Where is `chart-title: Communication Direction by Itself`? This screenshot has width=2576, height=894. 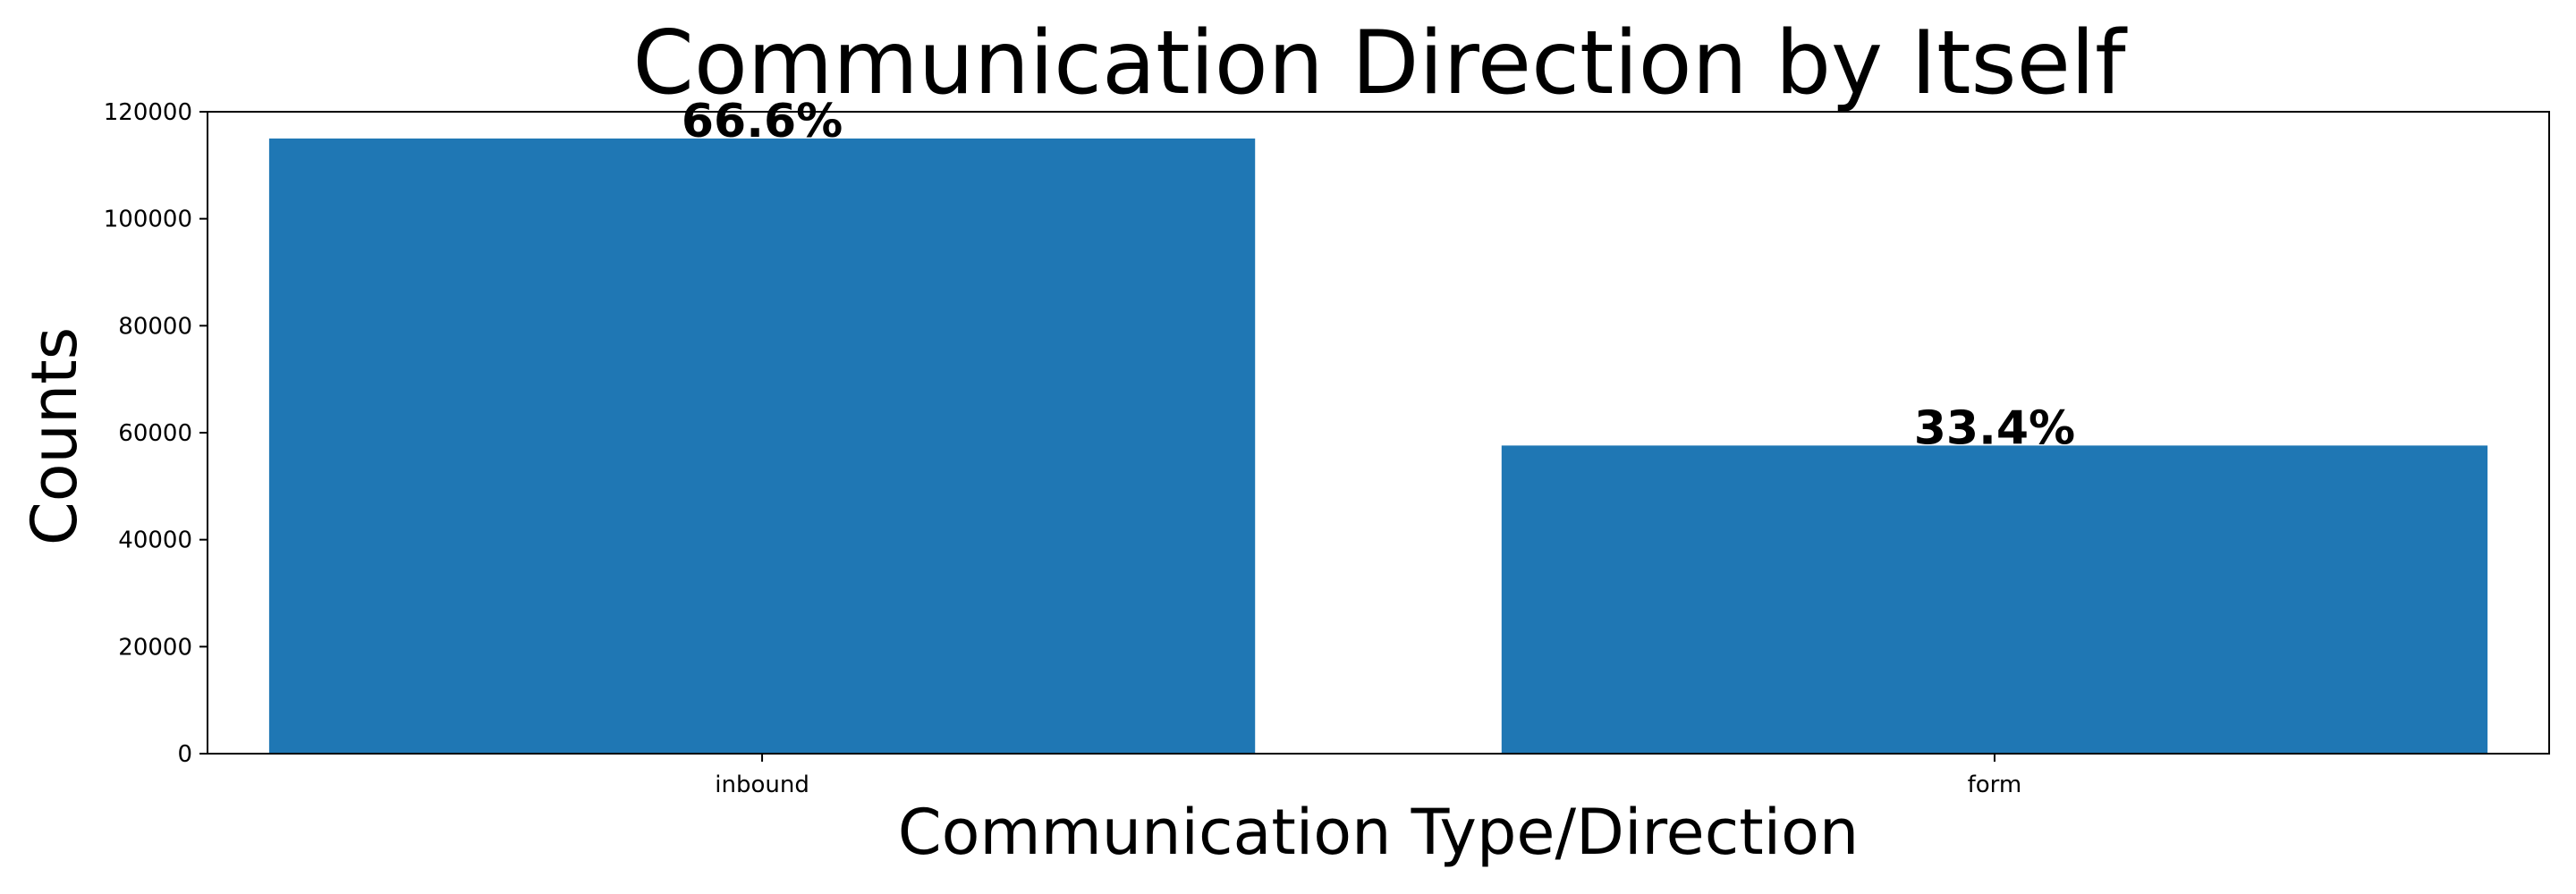 chart-title: Communication Direction by Itself is located at coordinates (1380, 63).